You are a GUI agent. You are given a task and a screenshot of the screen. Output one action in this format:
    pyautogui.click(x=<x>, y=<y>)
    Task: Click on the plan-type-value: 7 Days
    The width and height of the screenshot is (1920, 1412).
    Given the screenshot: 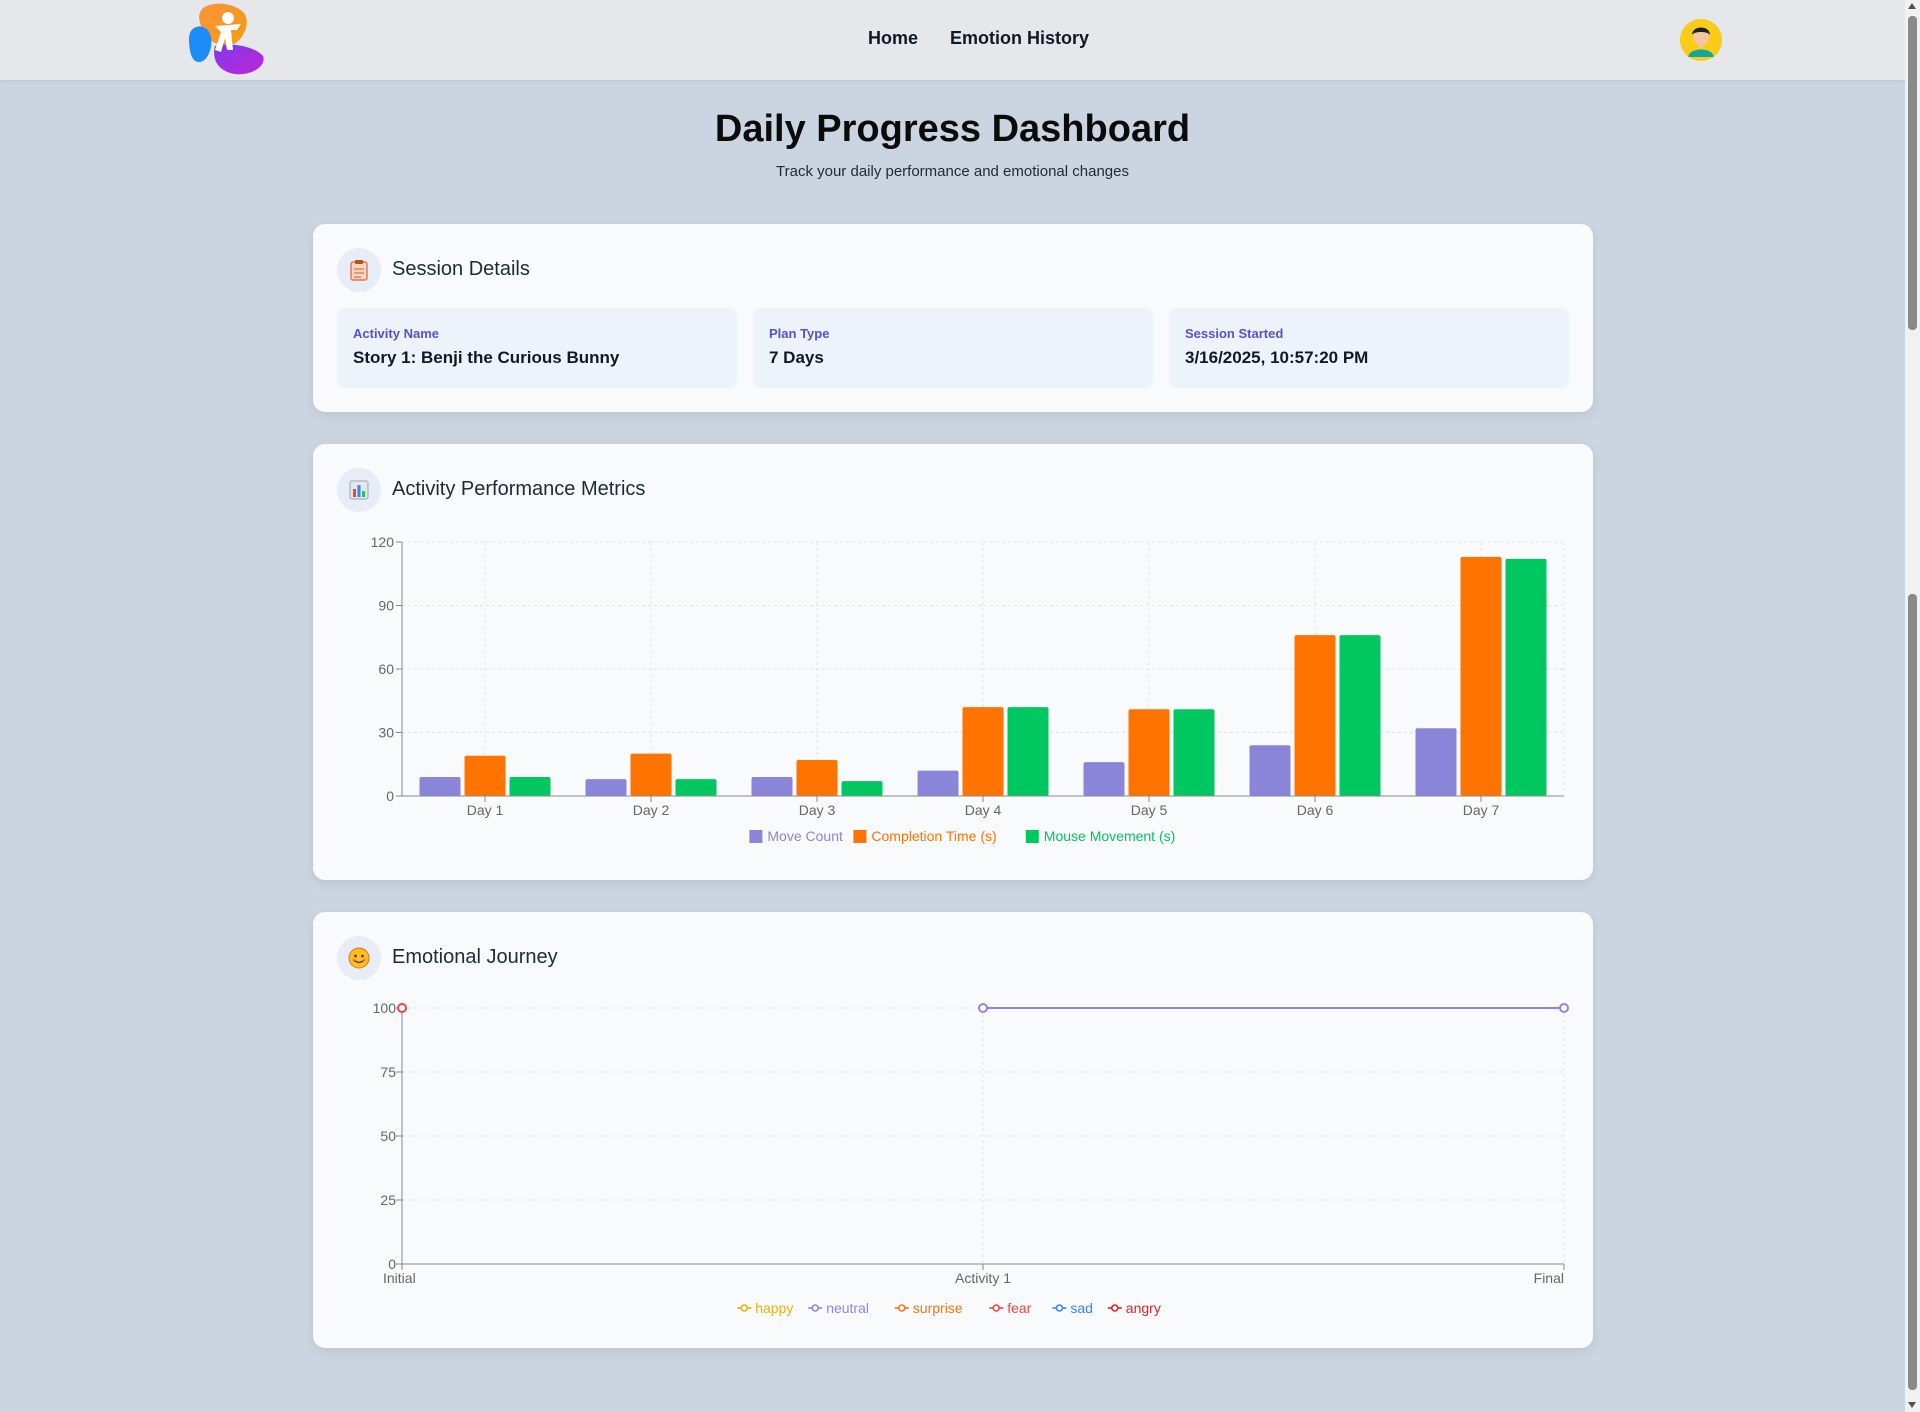 What is the action you would take?
    pyautogui.click(x=796, y=357)
    